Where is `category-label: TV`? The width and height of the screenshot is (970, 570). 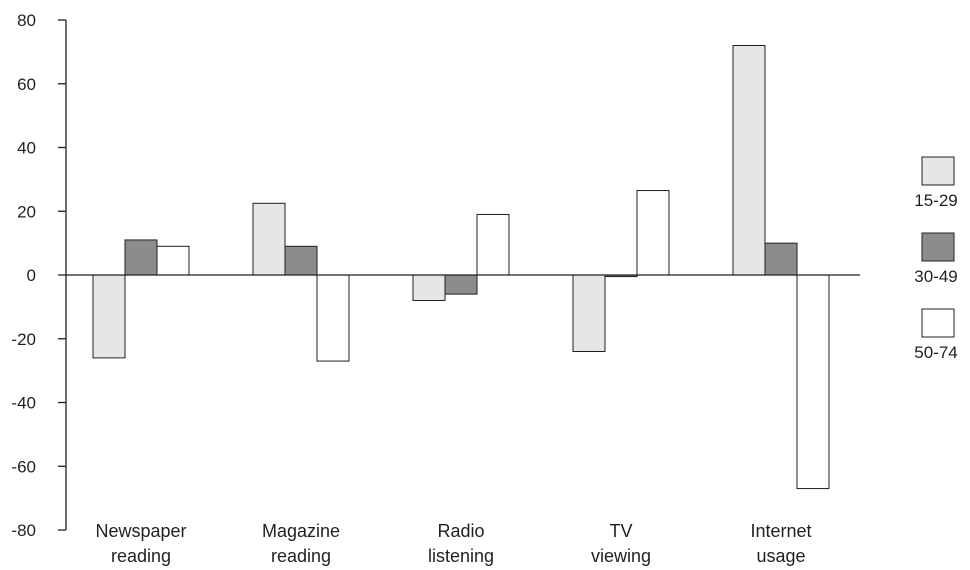
category-label: TV is located at coordinates (620, 531).